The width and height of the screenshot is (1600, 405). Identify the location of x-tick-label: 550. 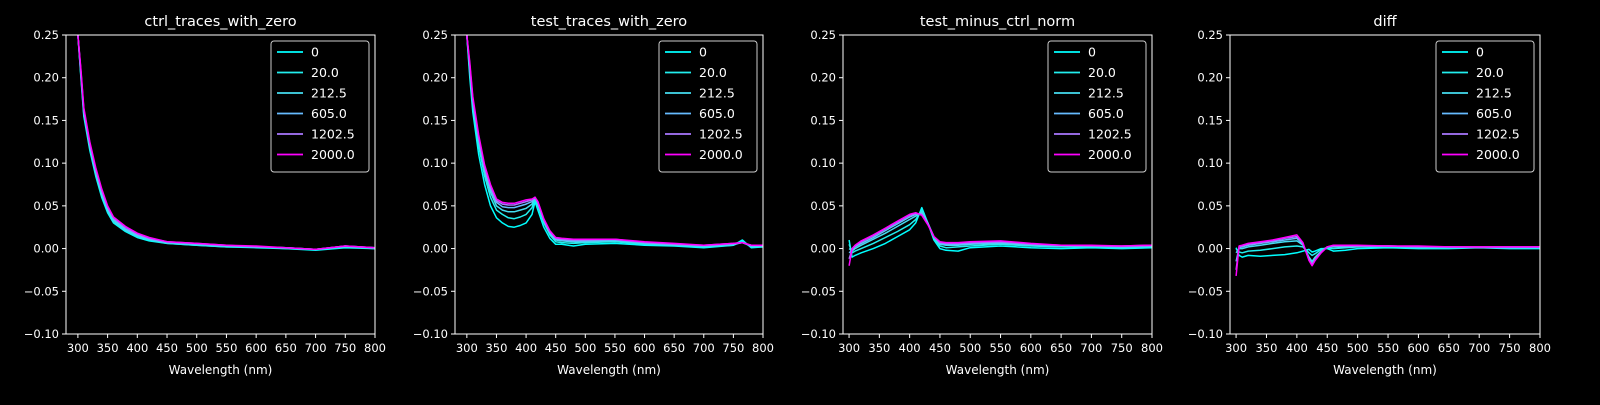
(615, 348).